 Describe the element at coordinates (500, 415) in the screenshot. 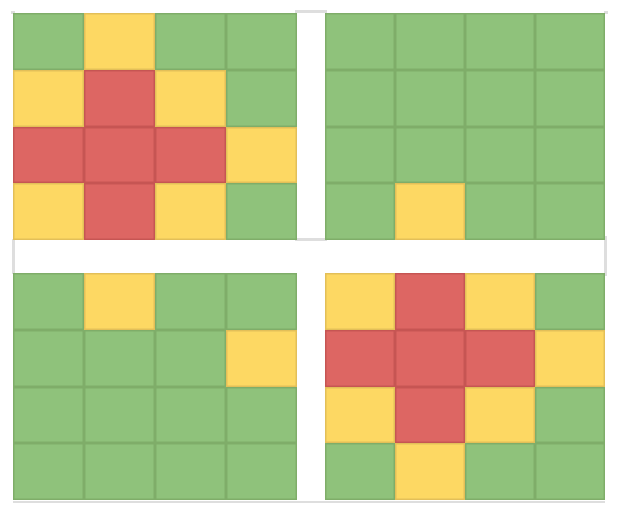

I see `heatmap-cell-bottom-right-r3c3` at that location.